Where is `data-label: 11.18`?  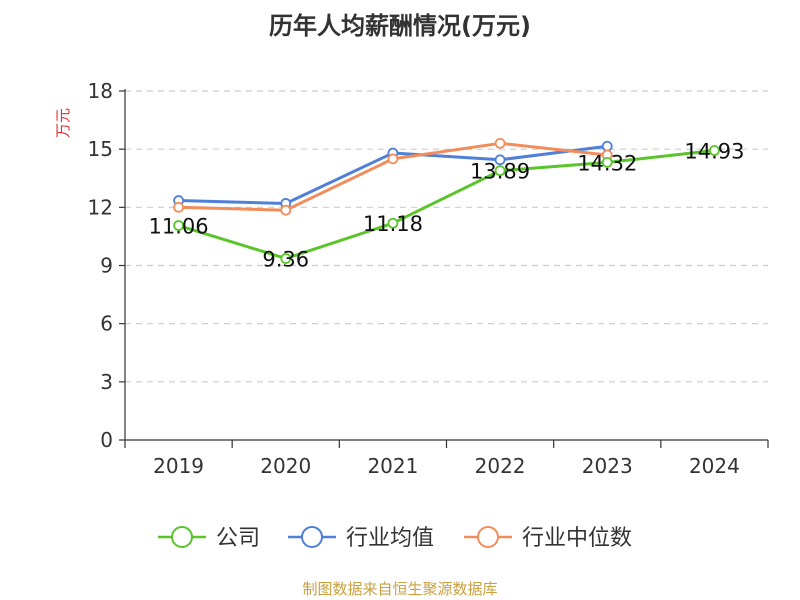
data-label: 11.18 is located at coordinates (393, 224).